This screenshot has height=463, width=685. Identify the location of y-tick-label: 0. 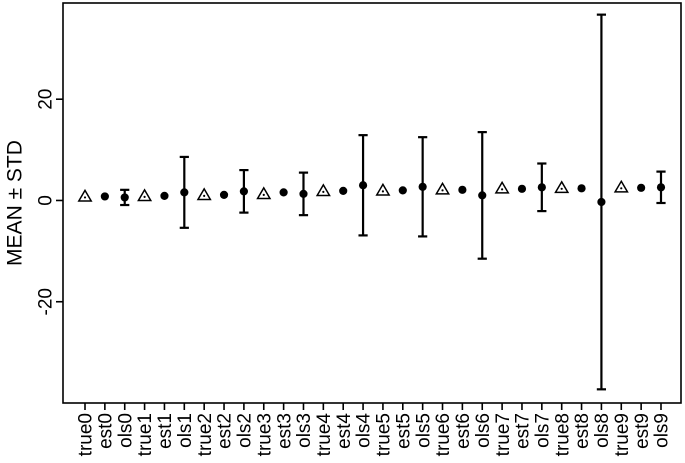
(46, 200).